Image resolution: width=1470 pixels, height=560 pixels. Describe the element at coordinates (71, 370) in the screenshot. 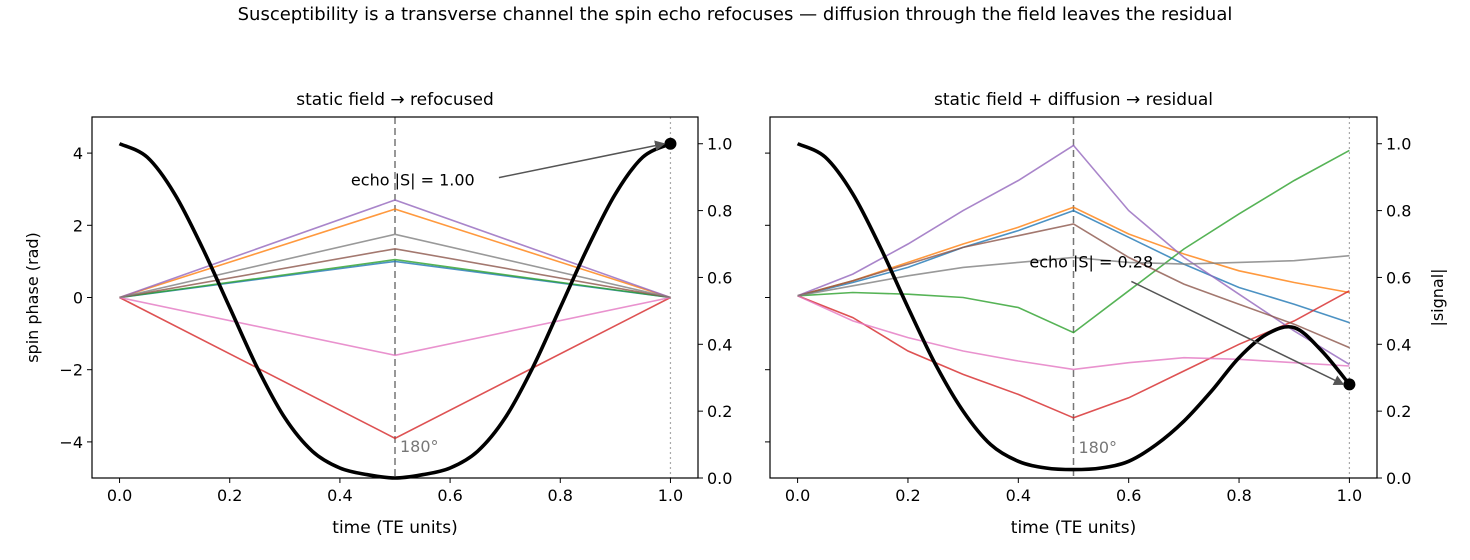

I see `y-tick-label: −2` at that location.